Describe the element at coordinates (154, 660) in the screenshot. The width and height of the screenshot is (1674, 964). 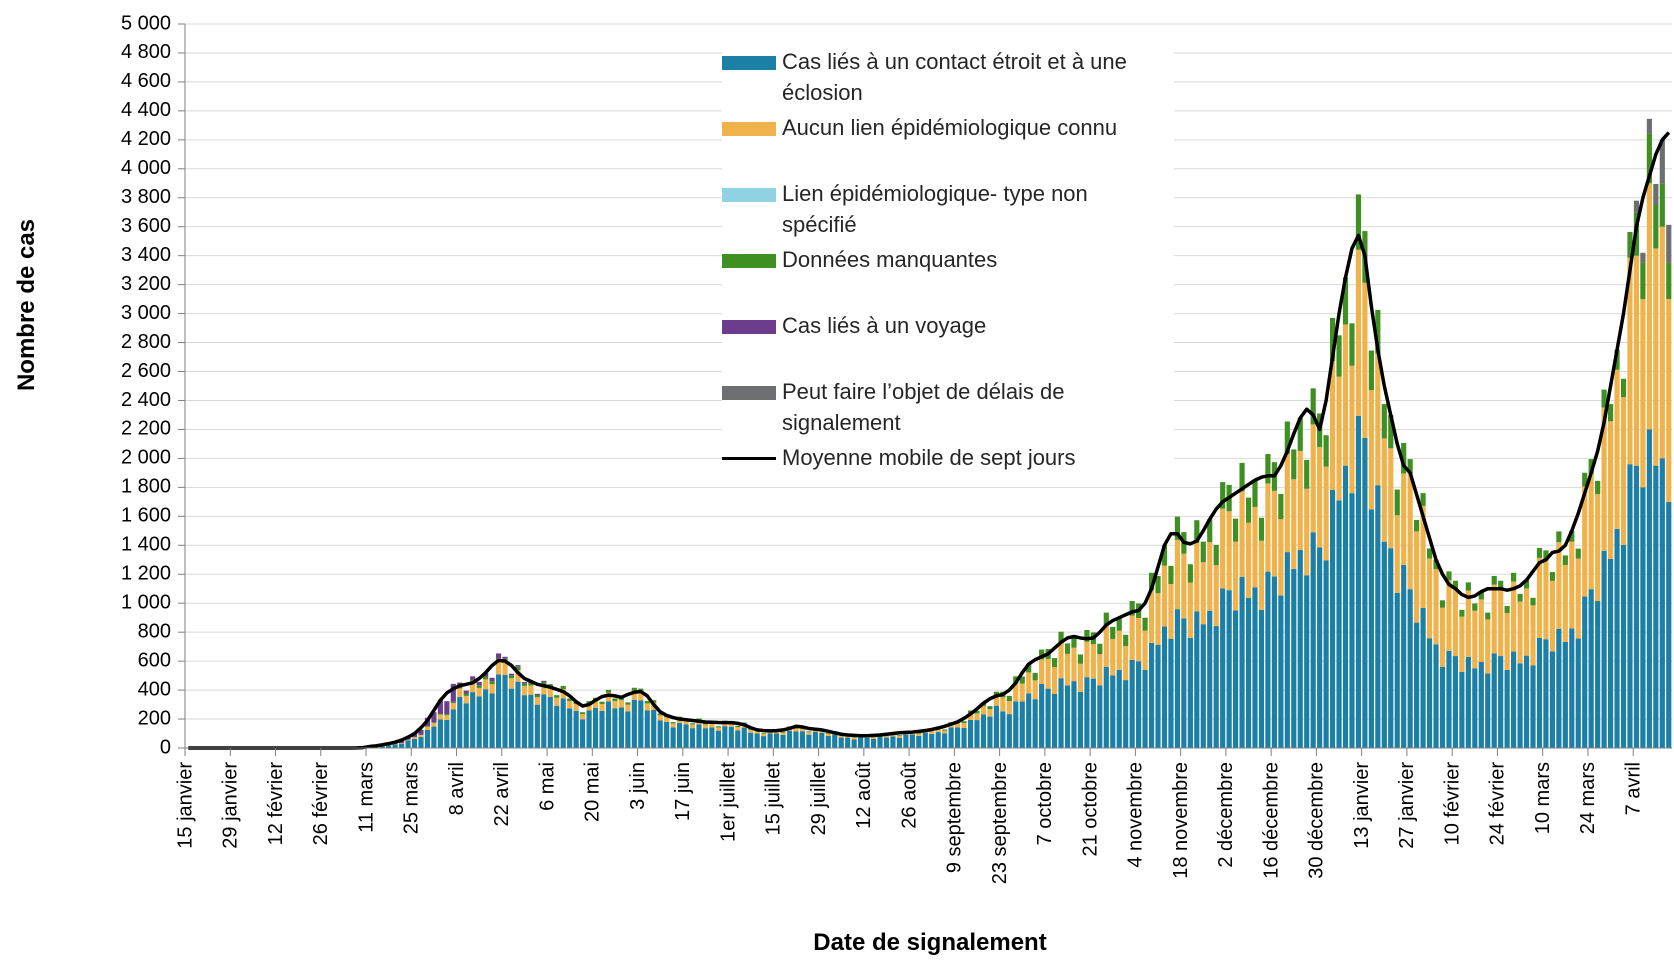
I see `y-tick-label: 600` at that location.